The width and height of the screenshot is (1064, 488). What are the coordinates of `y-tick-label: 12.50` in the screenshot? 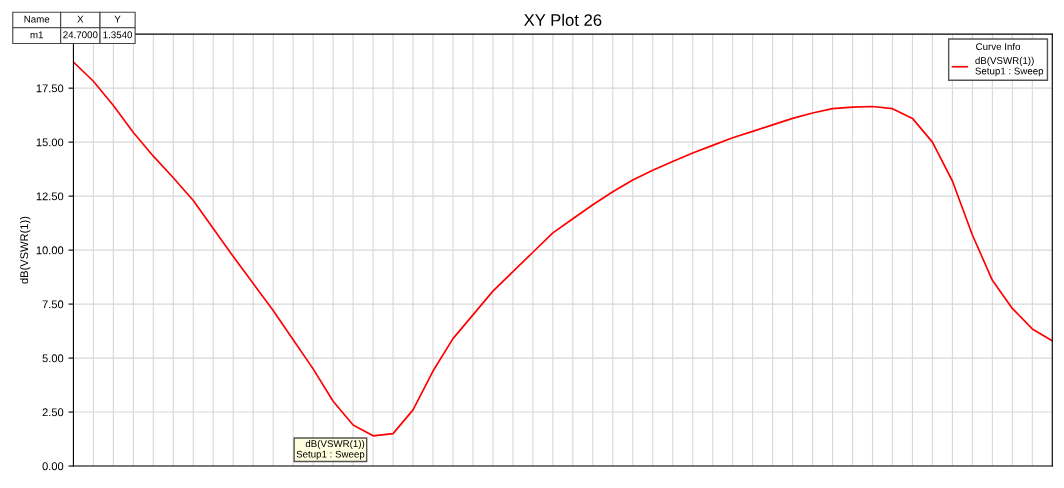 It's located at (50, 196).